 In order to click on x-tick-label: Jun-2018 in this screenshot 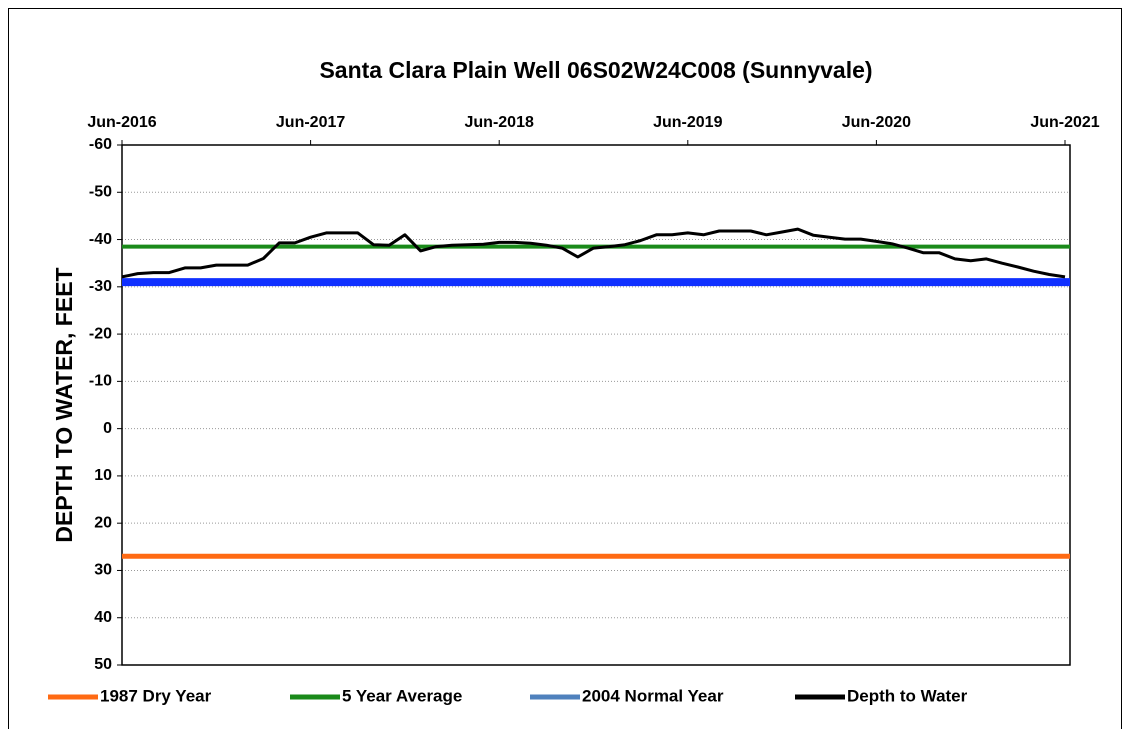, I will do `click(499, 122)`.